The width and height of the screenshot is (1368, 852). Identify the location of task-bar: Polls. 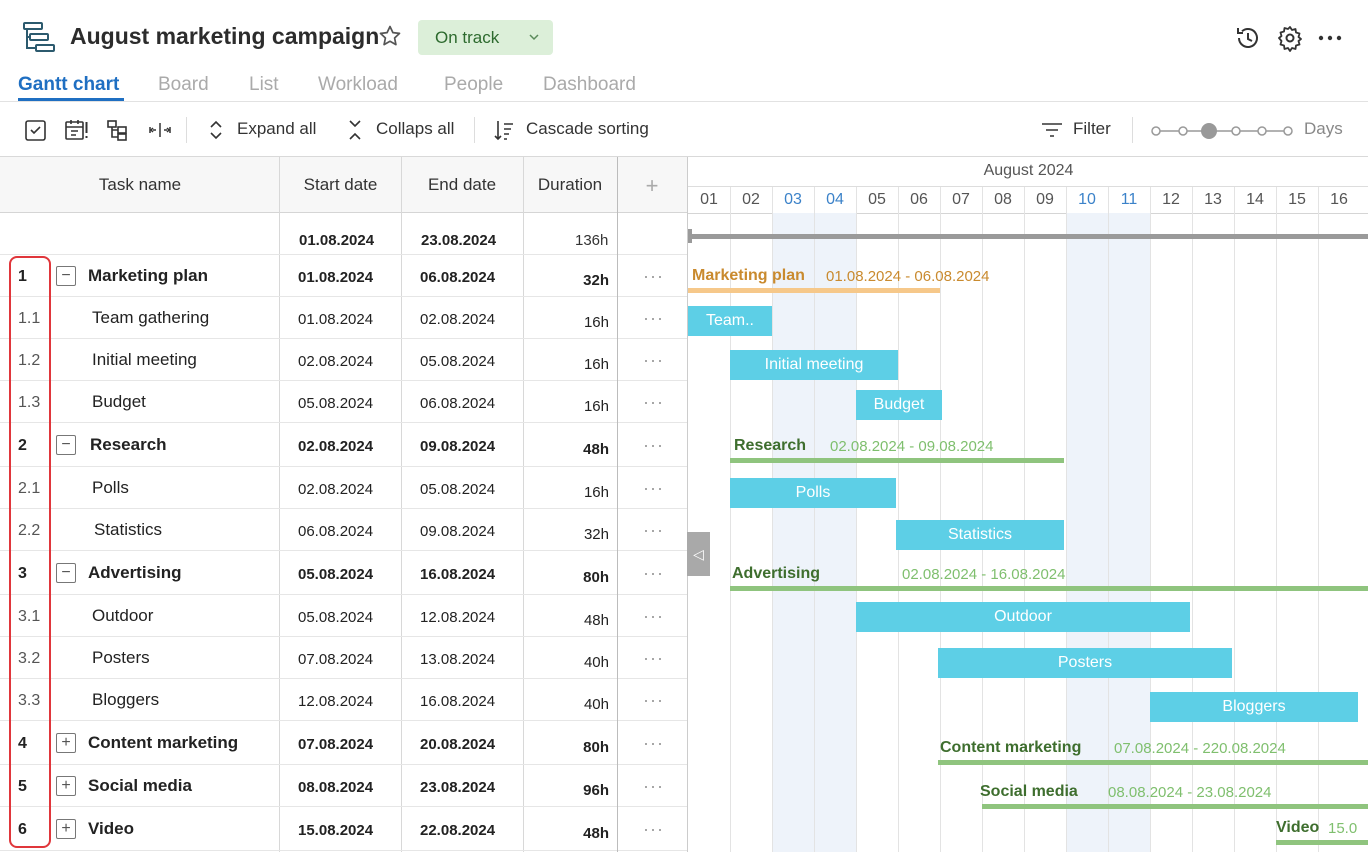
(813, 493).